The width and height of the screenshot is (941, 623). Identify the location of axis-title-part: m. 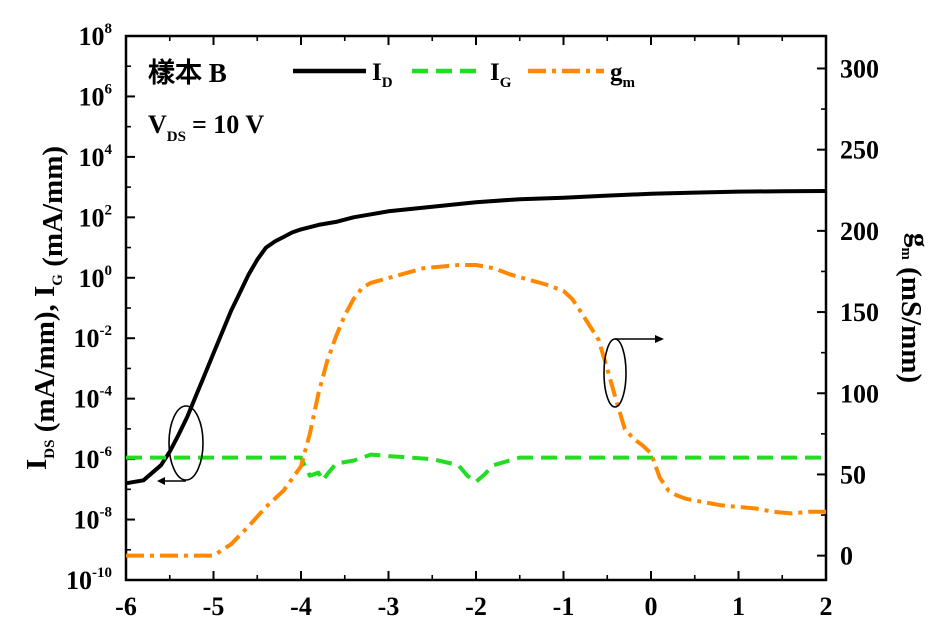
(906, 253).